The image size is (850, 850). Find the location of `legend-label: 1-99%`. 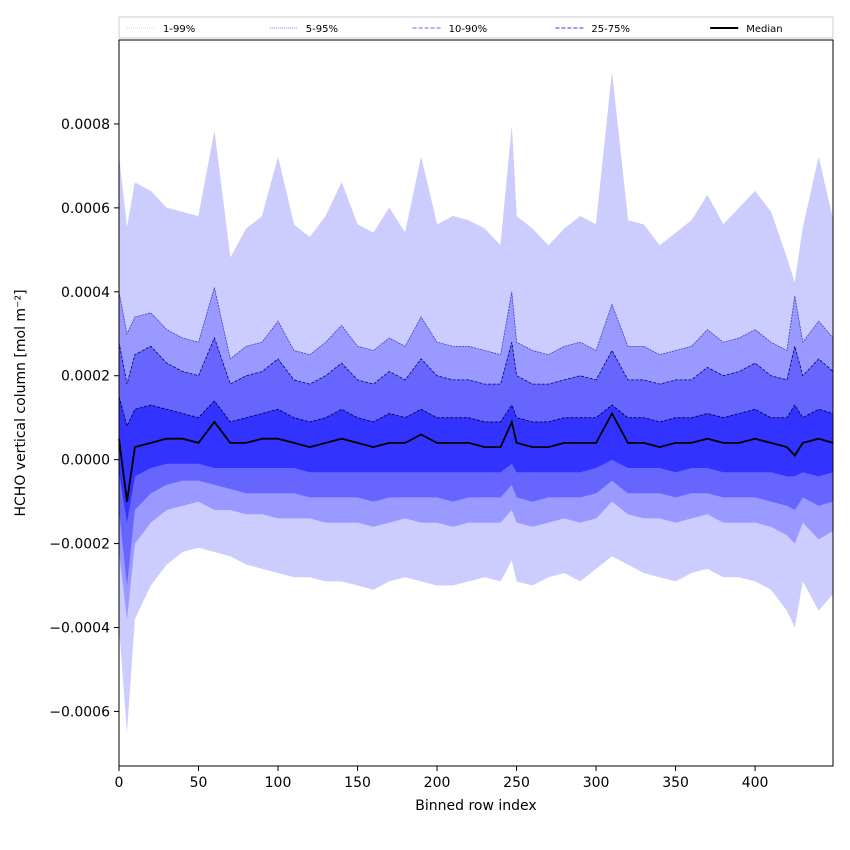

legend-label: 1-99% is located at coordinates (179, 29).